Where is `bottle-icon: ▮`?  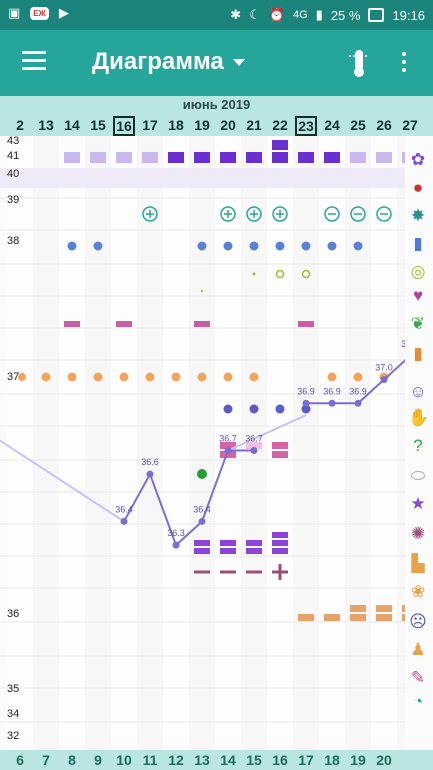
bottle-icon: ▮ is located at coordinates (418, 353).